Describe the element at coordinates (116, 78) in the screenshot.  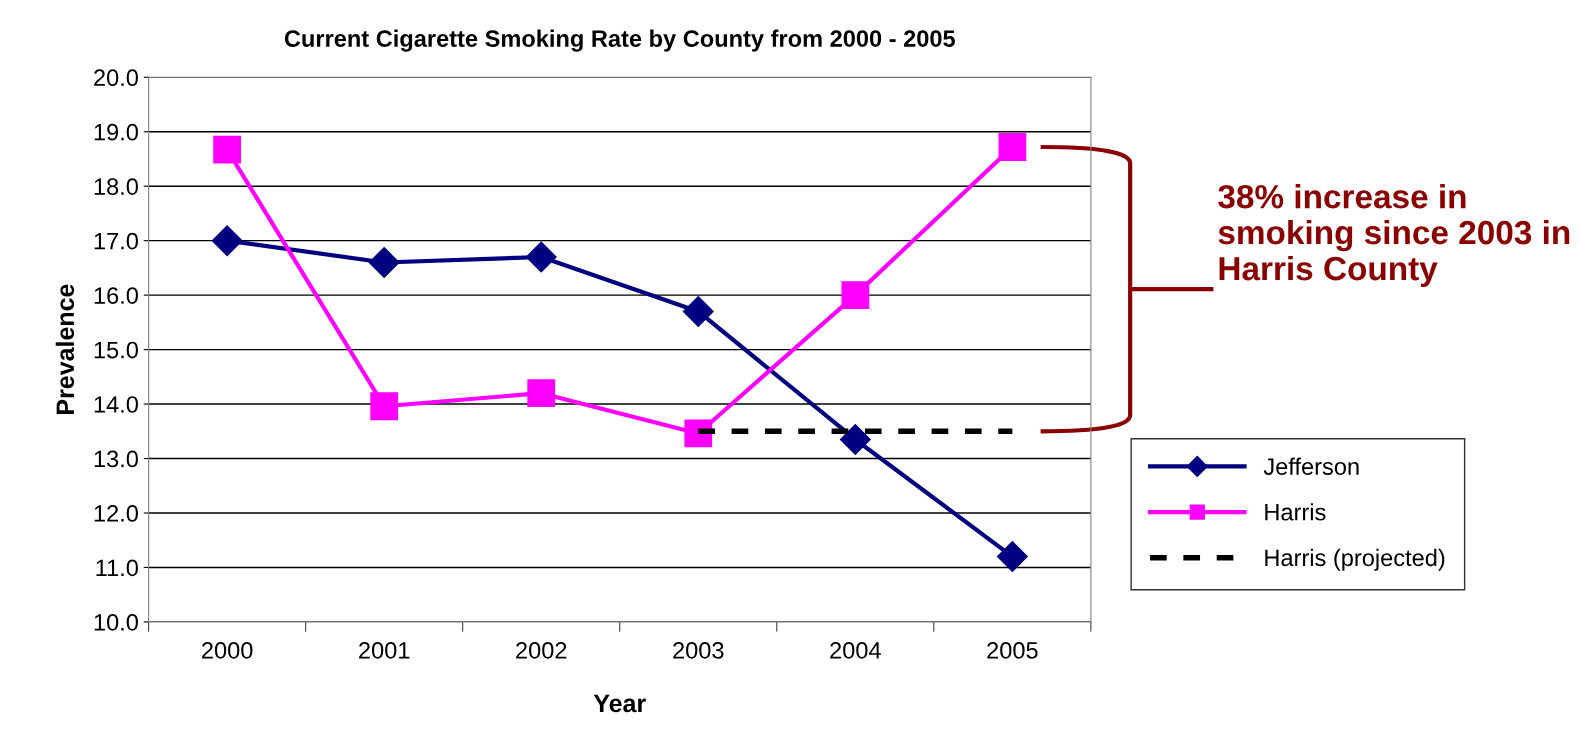
I see `y-tick-label: 20.0` at that location.